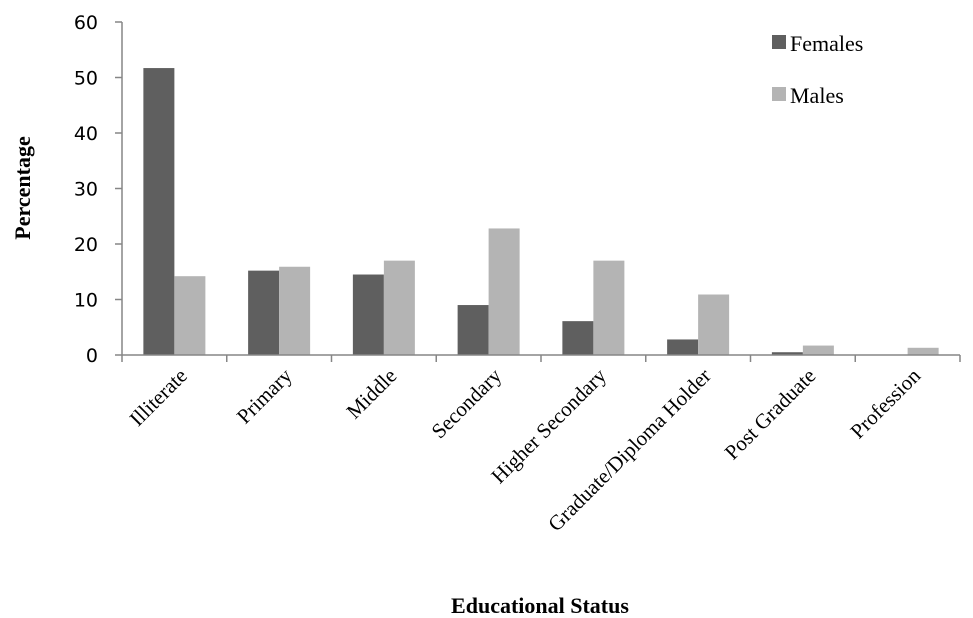 The width and height of the screenshot is (973, 618). What do you see at coordinates (86, 134) in the screenshot?
I see `y-tick-label: 40` at bounding box center [86, 134].